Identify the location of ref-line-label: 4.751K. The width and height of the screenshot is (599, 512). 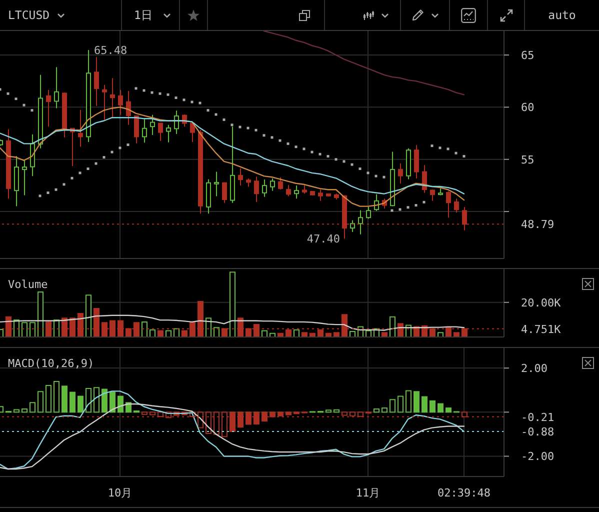
(541, 329).